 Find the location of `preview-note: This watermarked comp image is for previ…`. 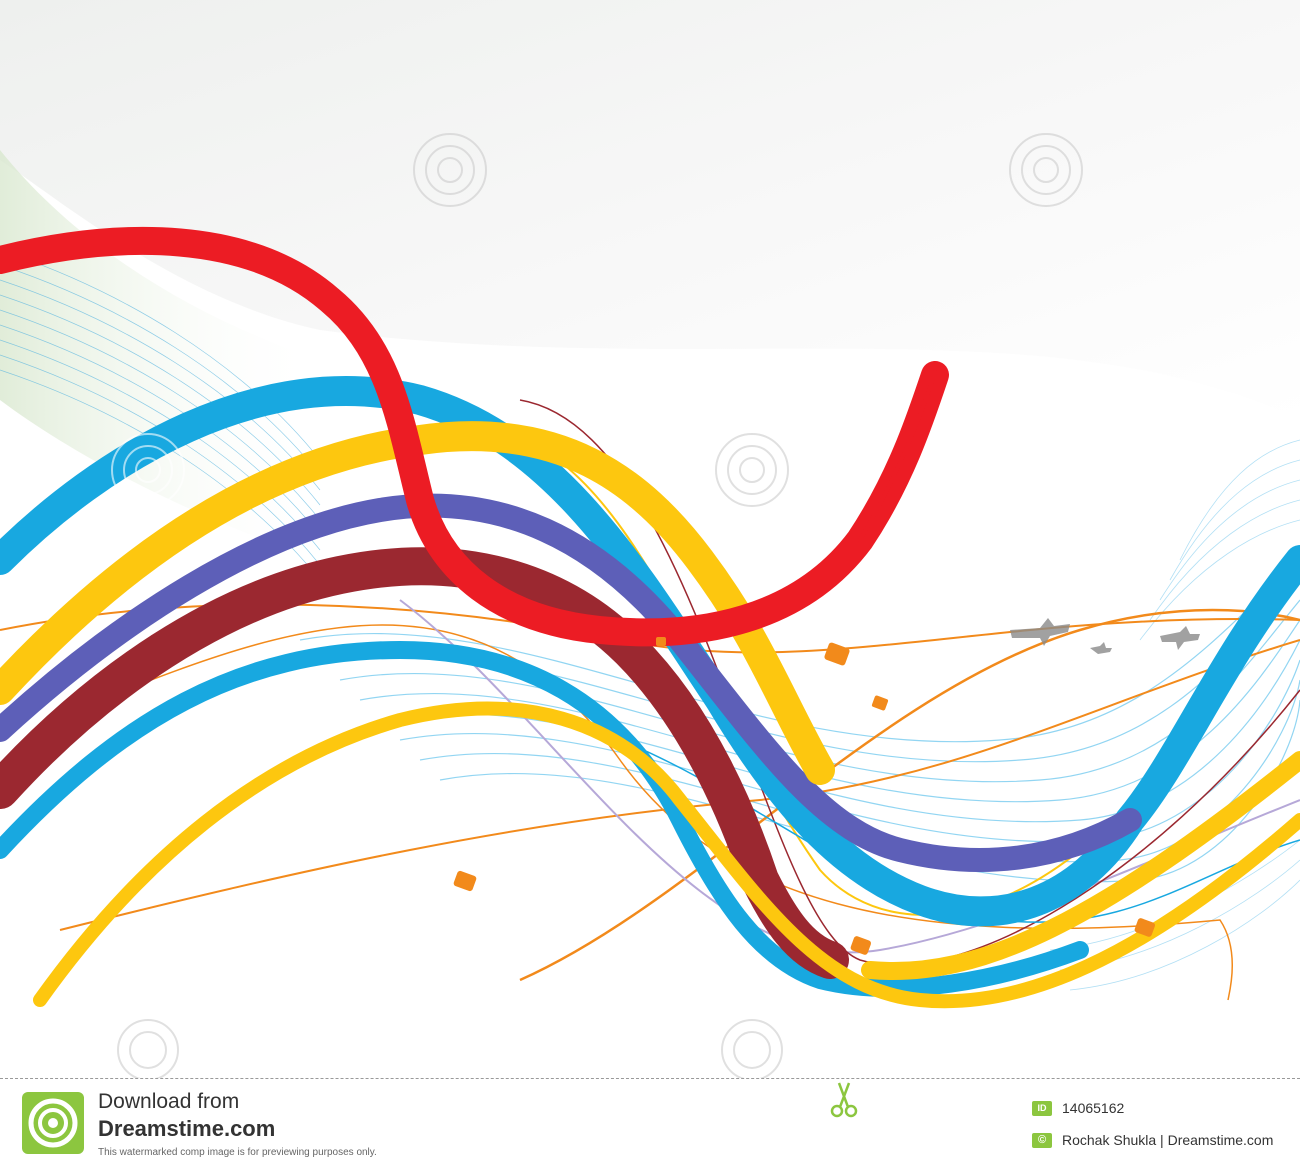

preview-note: This watermarked comp image is for previ… is located at coordinates (237, 1152).